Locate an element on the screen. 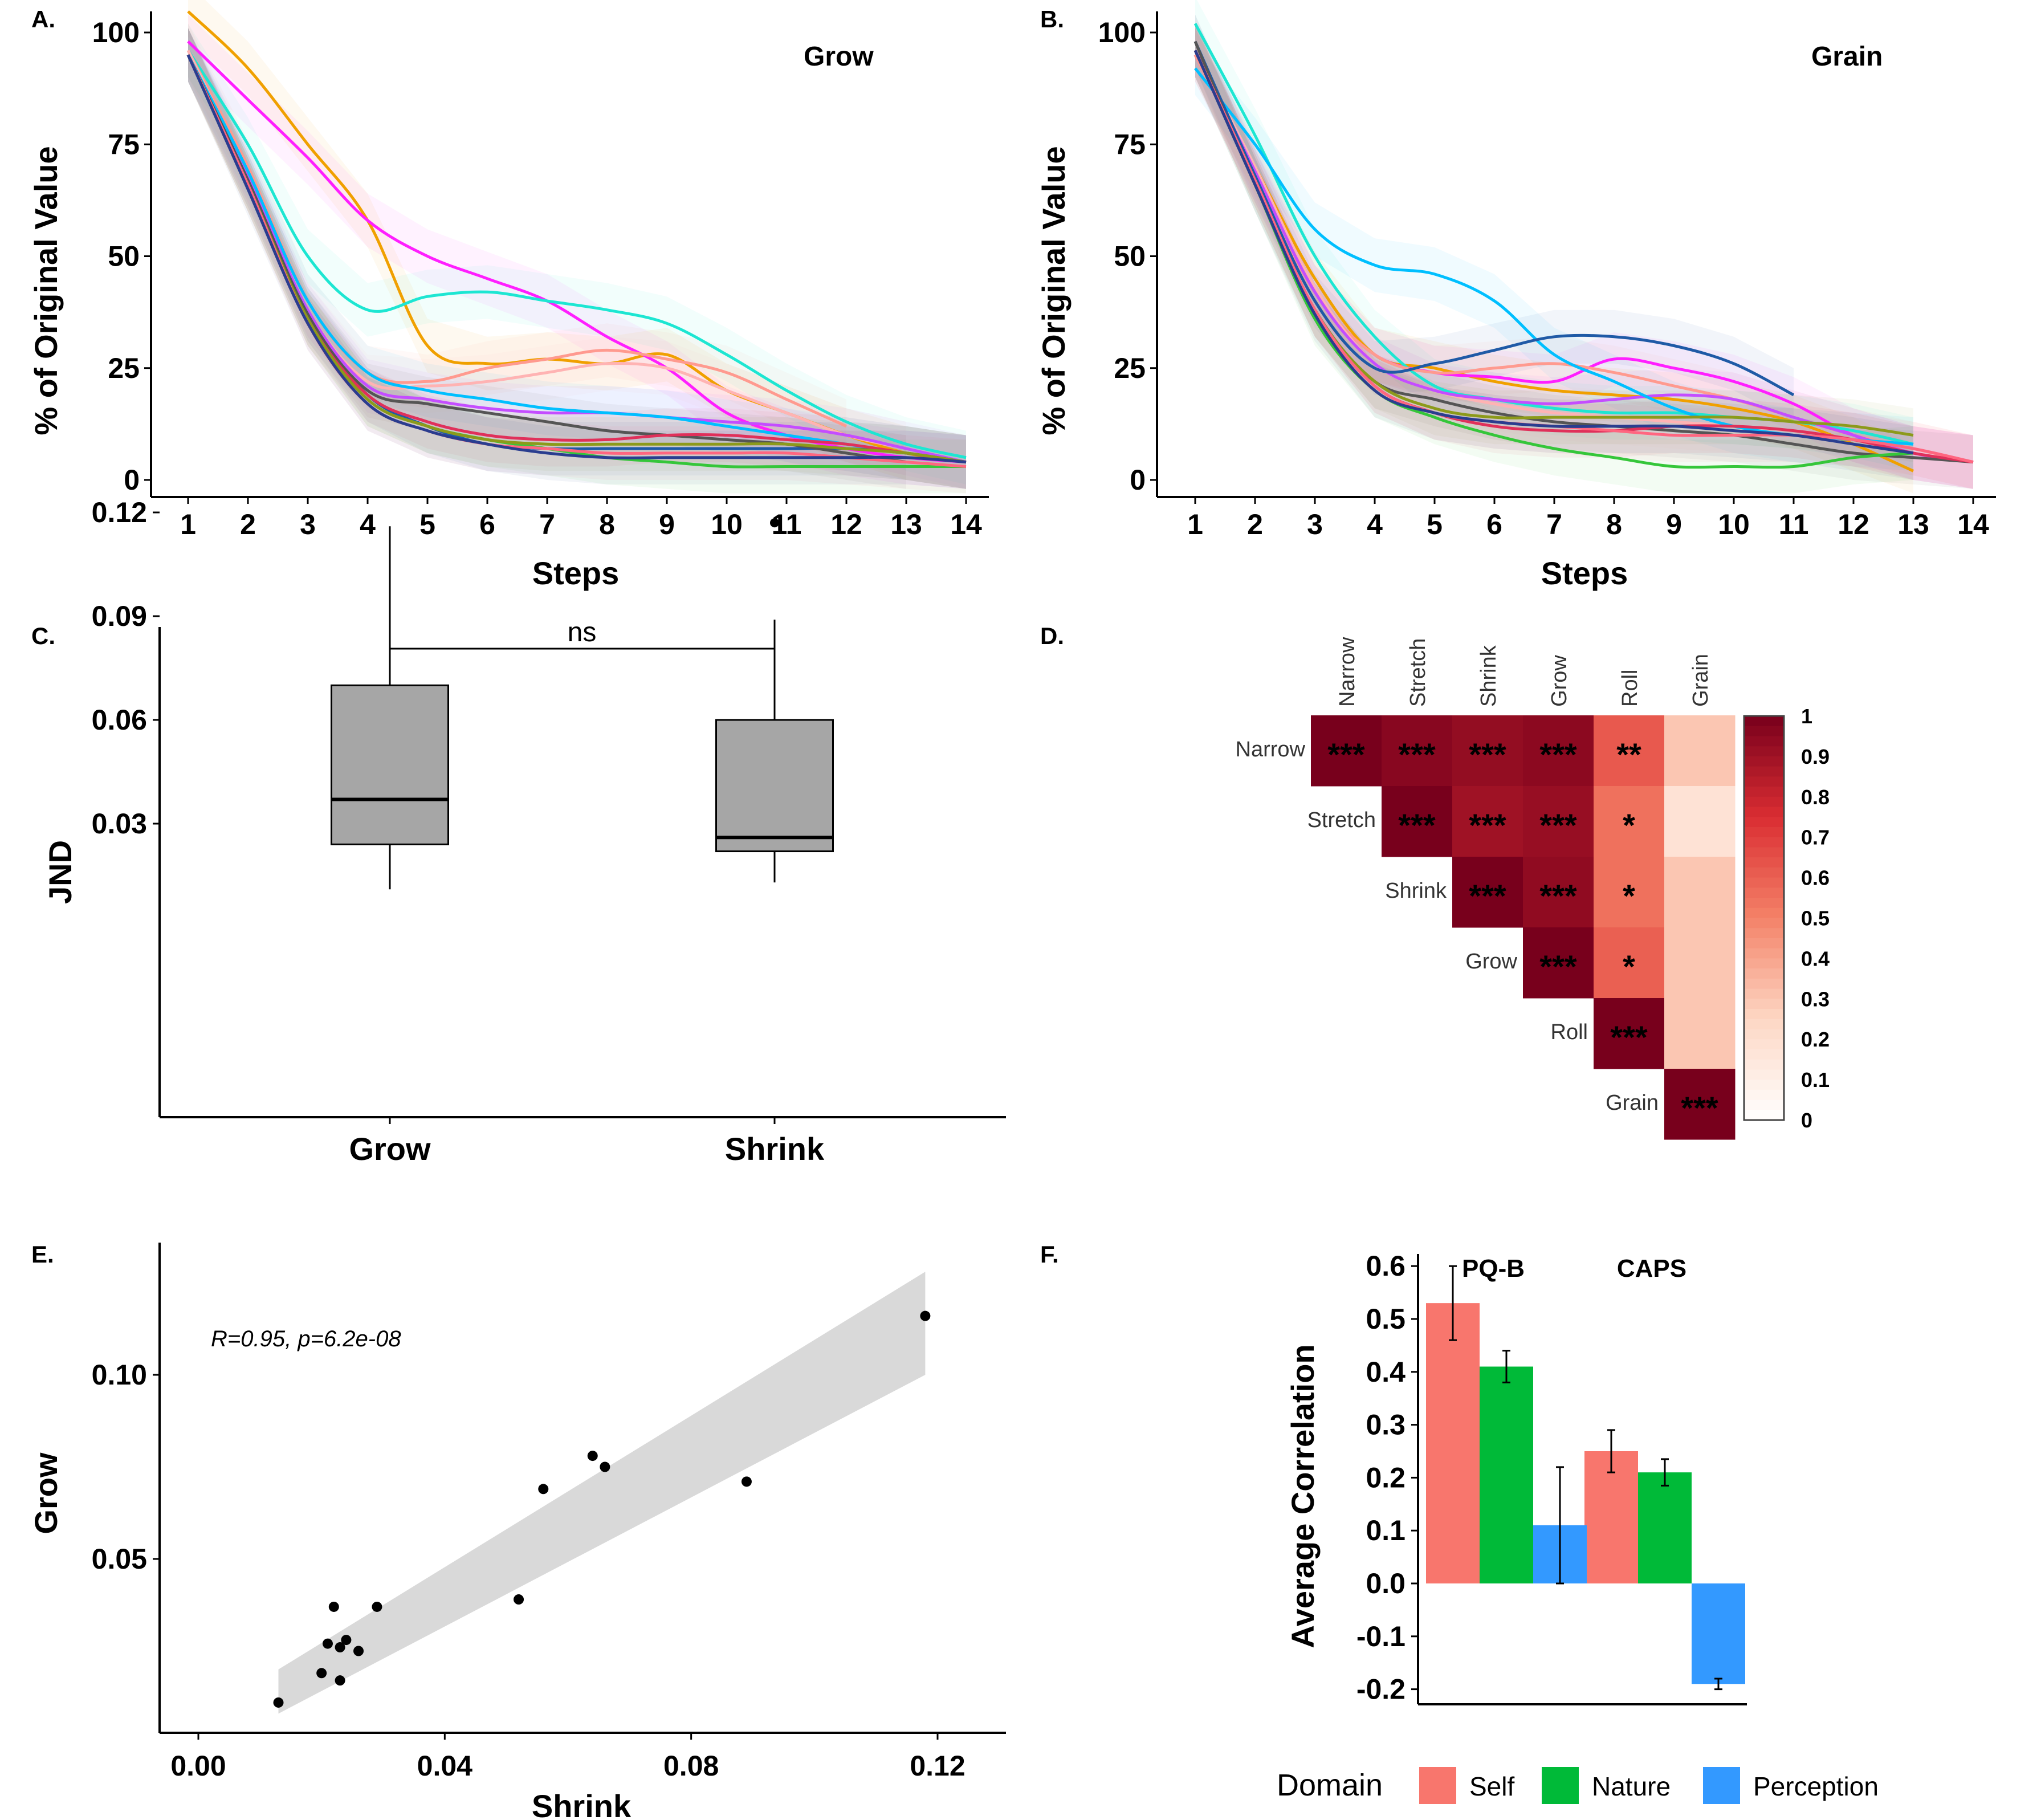 This screenshot has height=1820, width=2041. legend-swatch-perception is located at coordinates (1722, 1785).